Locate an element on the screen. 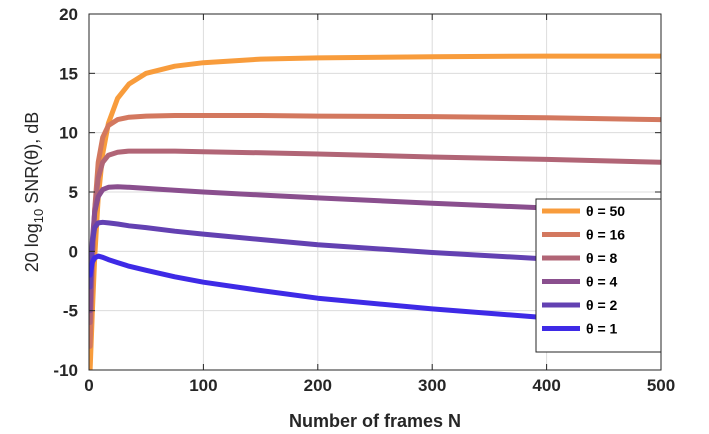 The image size is (709, 434). legend-label: θ = 2 is located at coordinates (602, 305).